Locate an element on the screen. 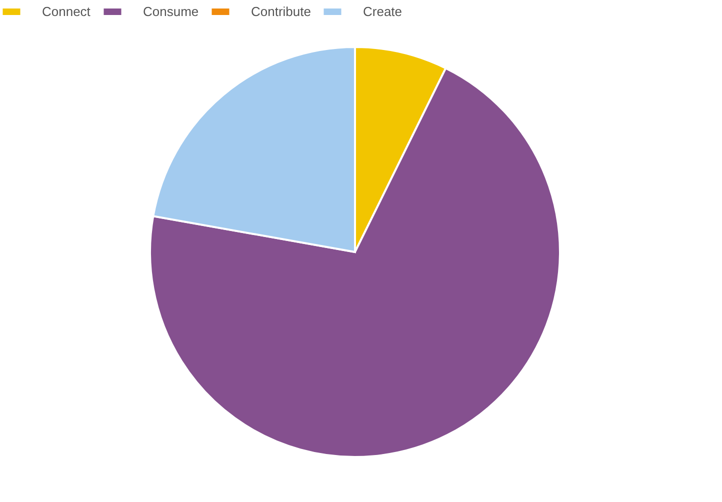 Image resolution: width=722 pixels, height=502 pixels. legend-label: Consume is located at coordinates (171, 11).